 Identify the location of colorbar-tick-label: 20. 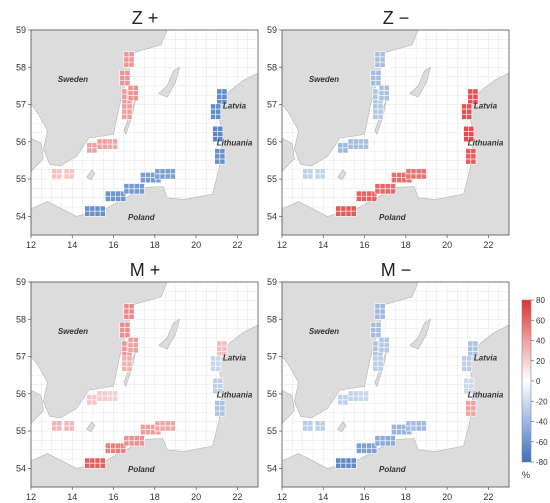
(540, 361).